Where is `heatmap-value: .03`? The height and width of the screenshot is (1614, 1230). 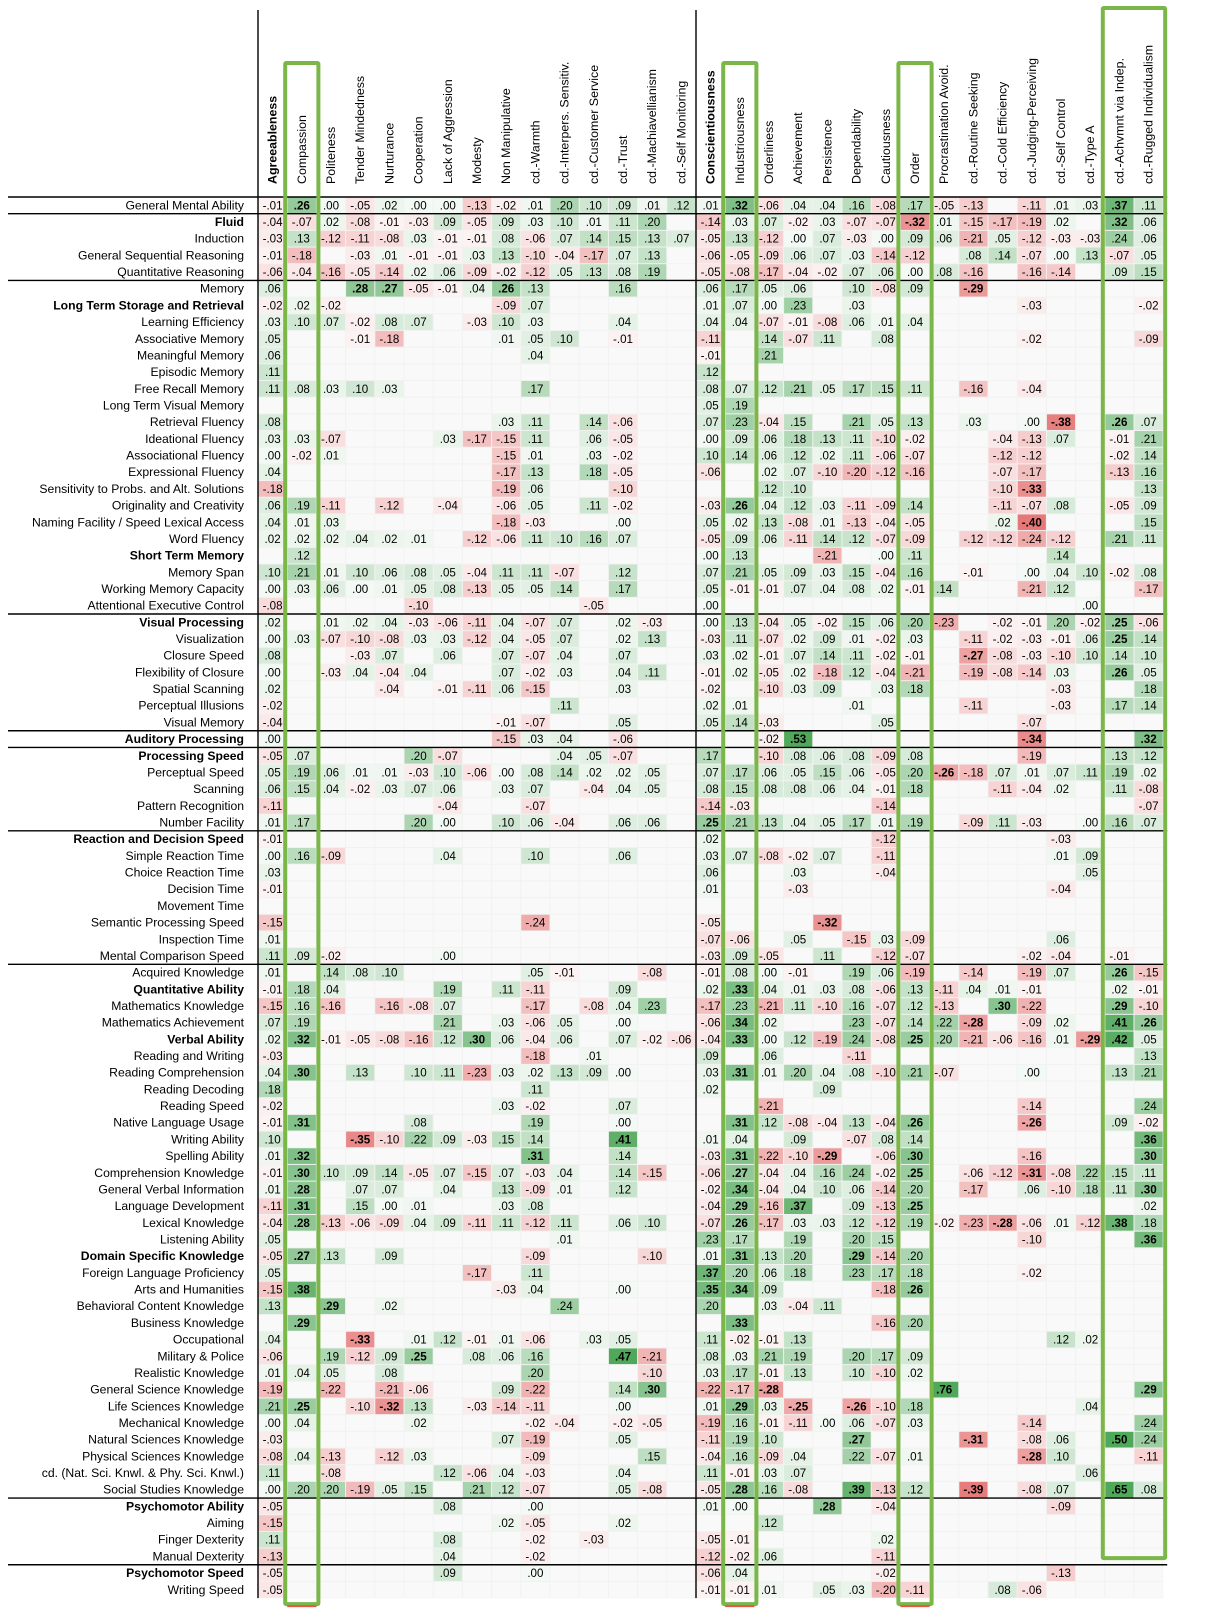 heatmap-value: .03 is located at coordinates (273, 873).